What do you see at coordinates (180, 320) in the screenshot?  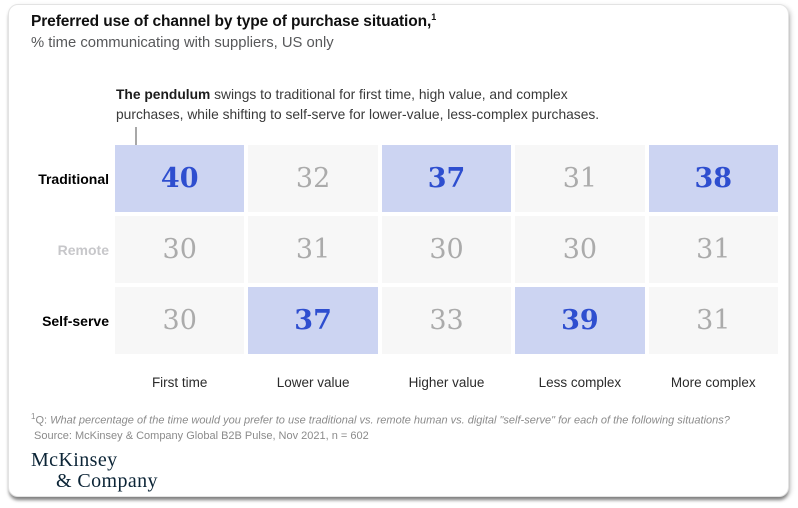 I see `heatmap-cell-self-serve-first-time: 30` at bounding box center [180, 320].